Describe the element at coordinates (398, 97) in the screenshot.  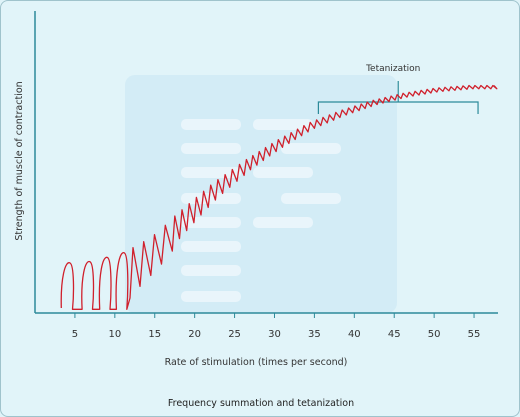
I see `tetanization-bracket` at that location.